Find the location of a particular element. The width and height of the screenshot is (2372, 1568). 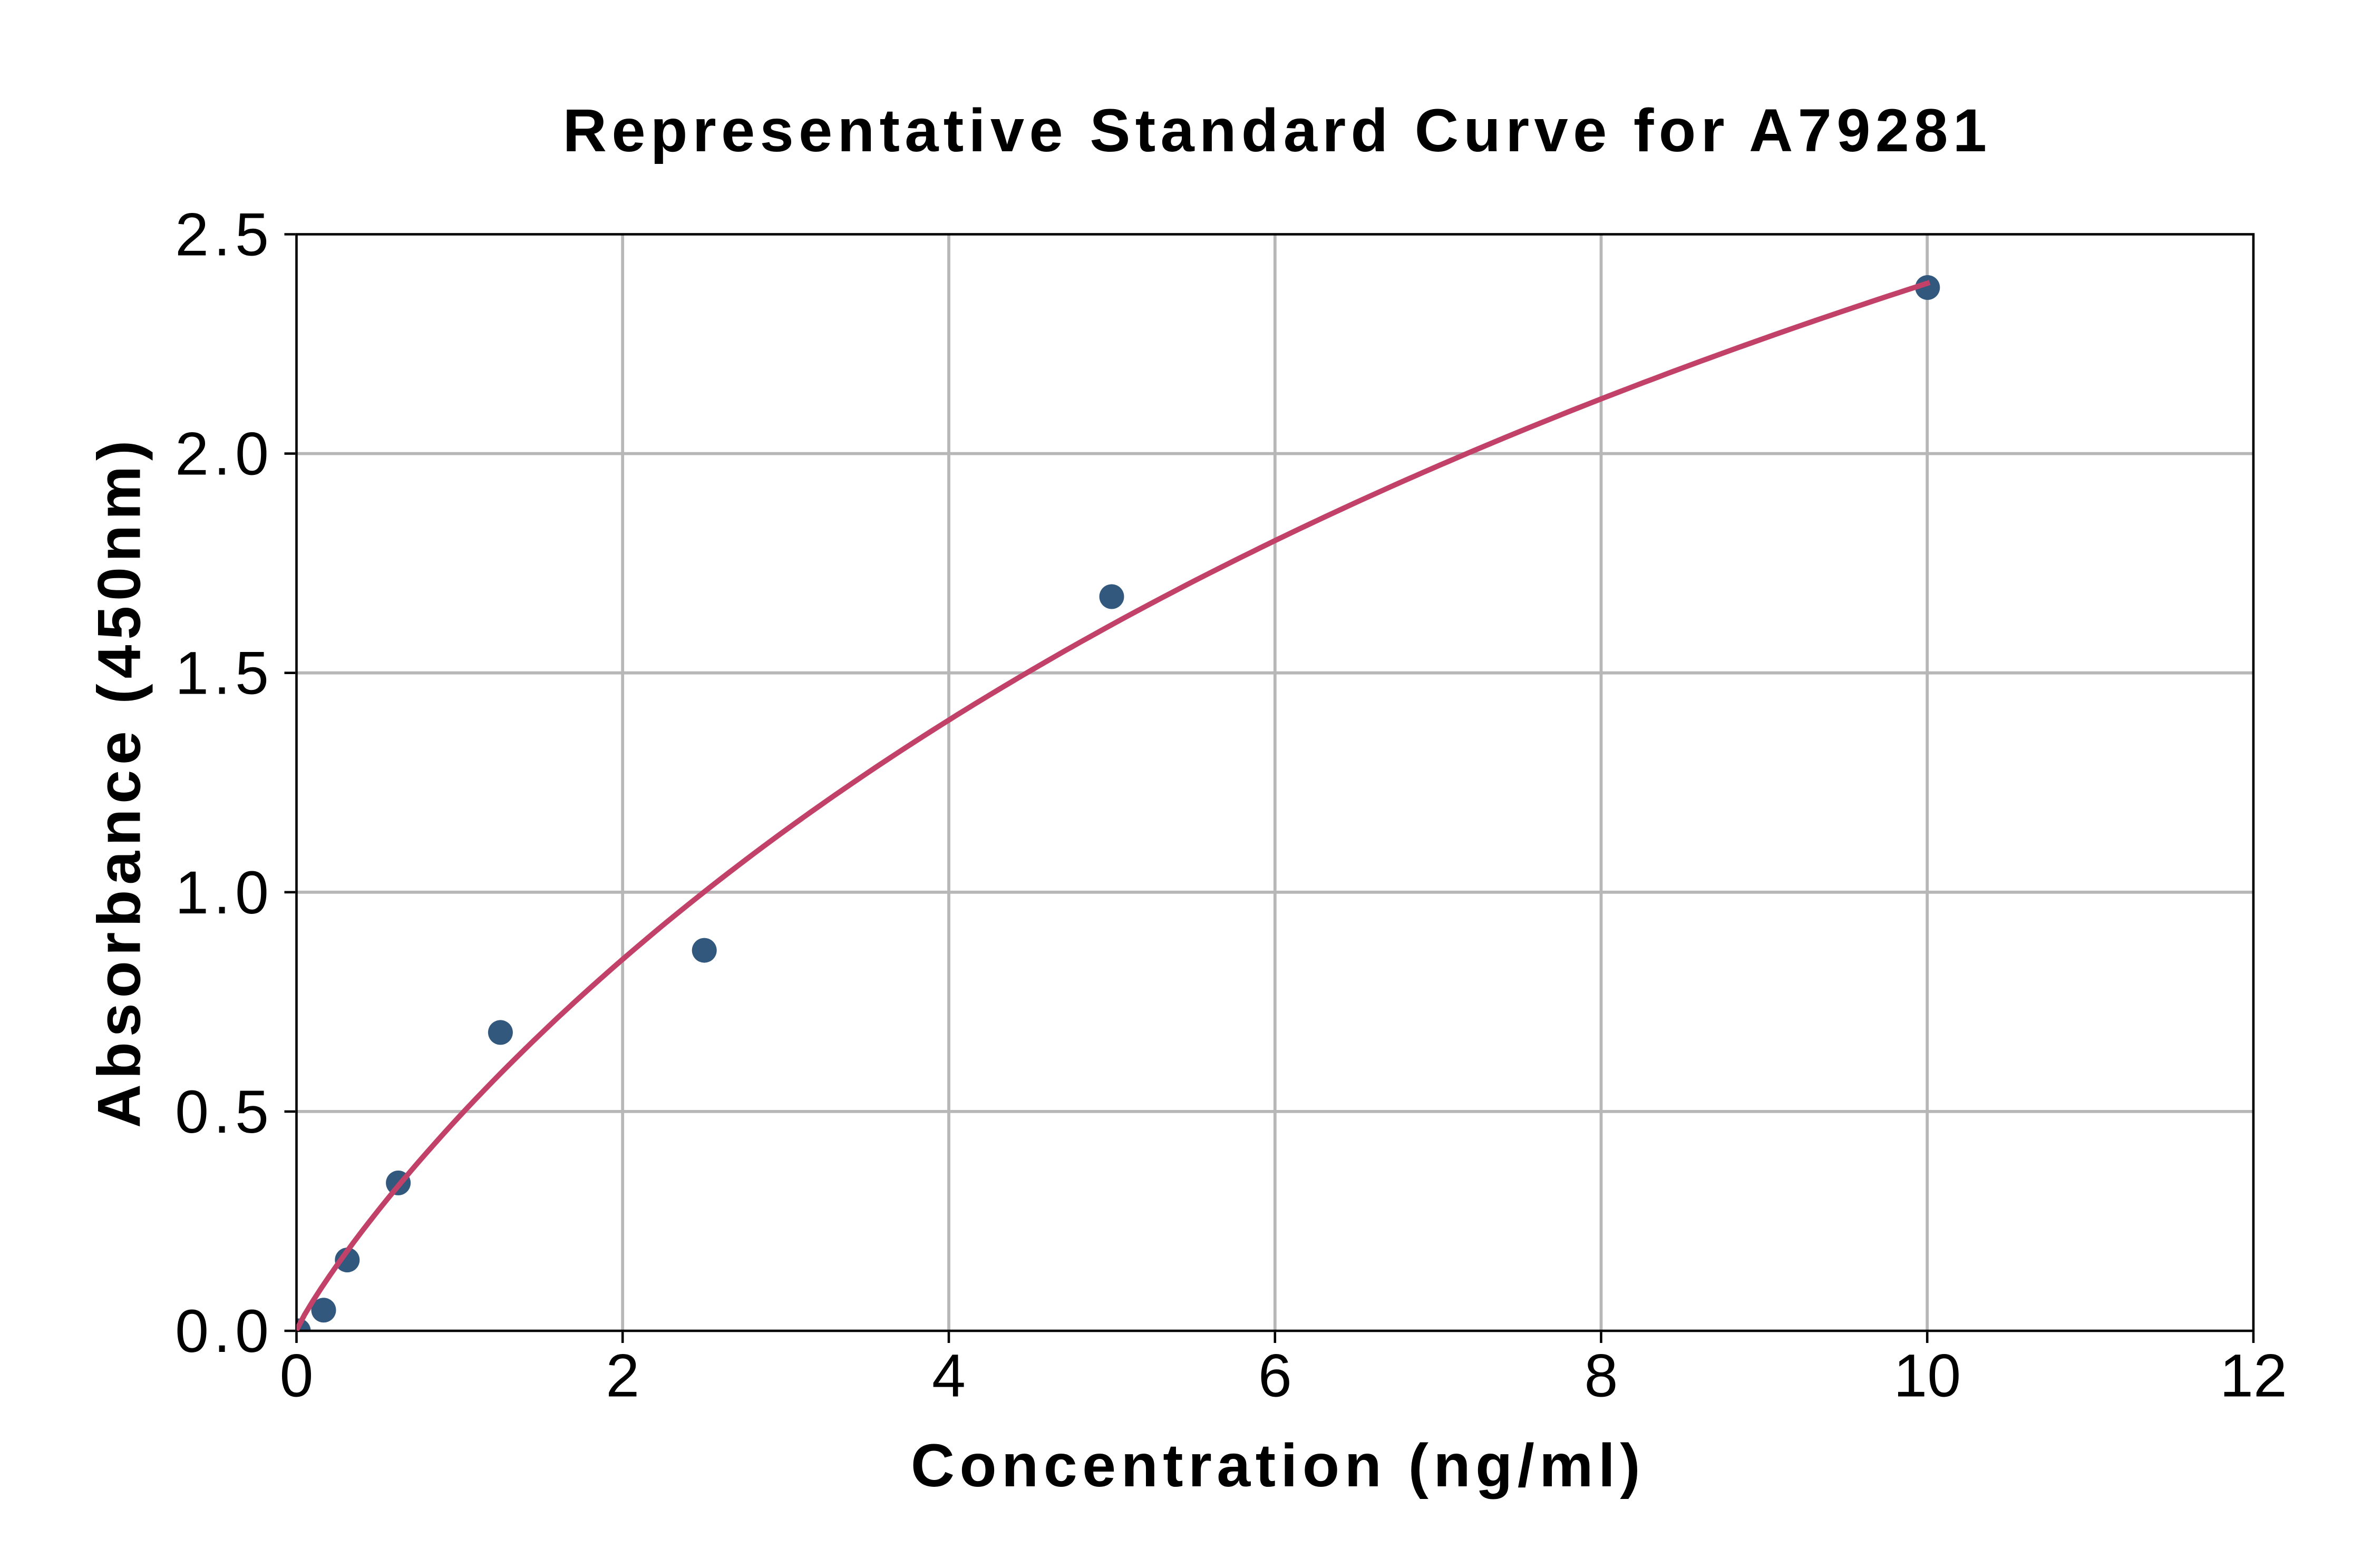

svg-text: Absorbance (450nm) is located at coordinates (119, 782).